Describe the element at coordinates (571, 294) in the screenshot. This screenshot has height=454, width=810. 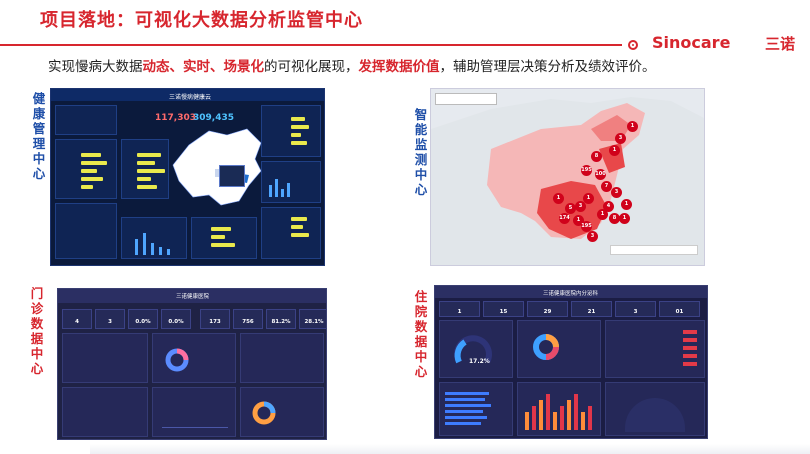
I see `inpatient-dash-title: 三诺健康医院内分泌科` at that location.